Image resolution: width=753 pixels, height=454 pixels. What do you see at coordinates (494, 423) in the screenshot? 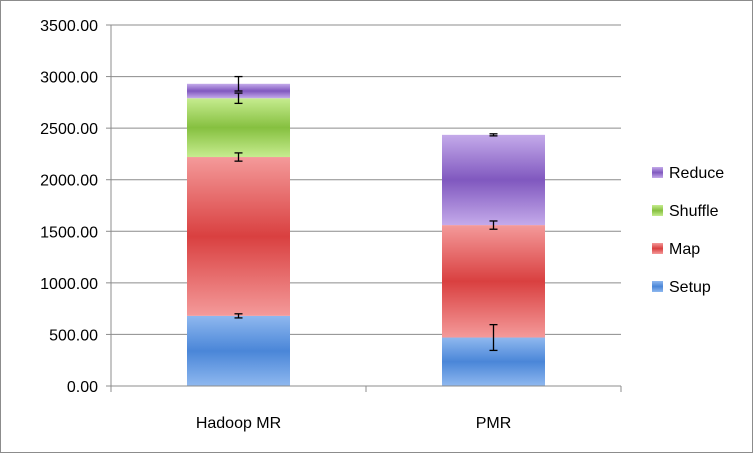
I see `x-category-label: PMR` at bounding box center [494, 423].